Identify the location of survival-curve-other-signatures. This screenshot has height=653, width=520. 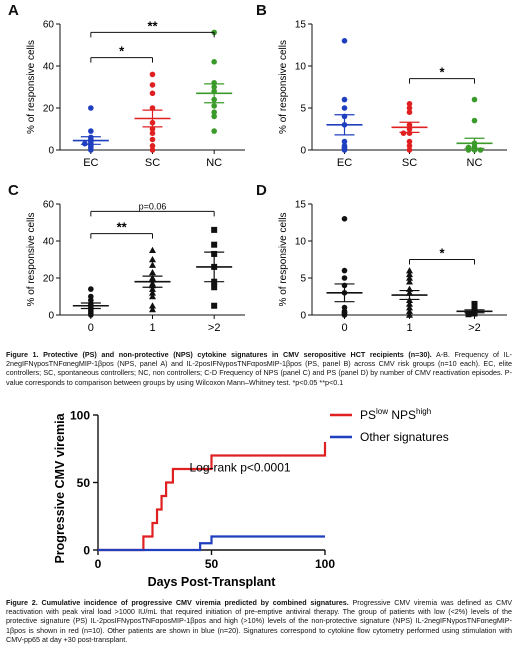
(211, 543).